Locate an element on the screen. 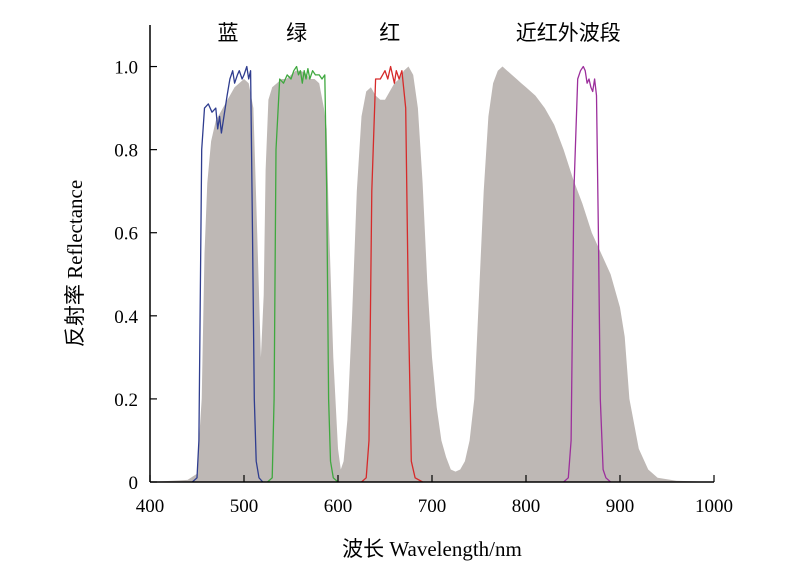 The height and width of the screenshot is (583, 800). y-tick-label: 0.4 is located at coordinates (126, 317).